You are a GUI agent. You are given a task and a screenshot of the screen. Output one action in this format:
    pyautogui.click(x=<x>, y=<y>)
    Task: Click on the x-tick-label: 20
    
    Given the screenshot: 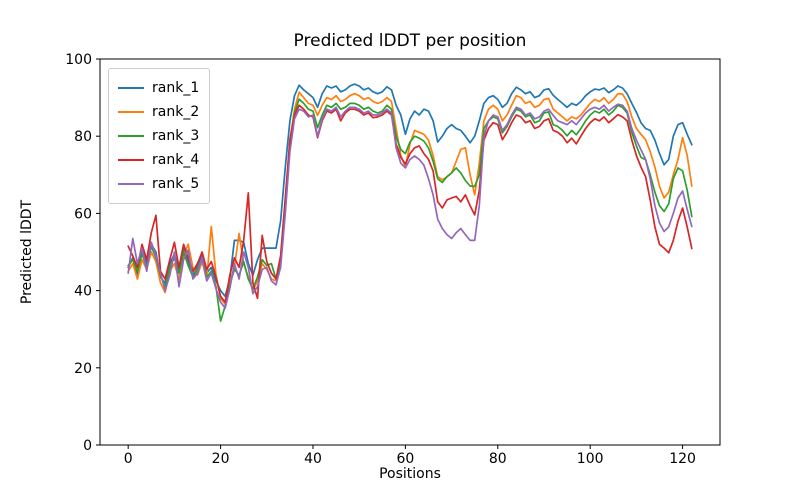 What is the action you would take?
    pyautogui.click(x=221, y=459)
    